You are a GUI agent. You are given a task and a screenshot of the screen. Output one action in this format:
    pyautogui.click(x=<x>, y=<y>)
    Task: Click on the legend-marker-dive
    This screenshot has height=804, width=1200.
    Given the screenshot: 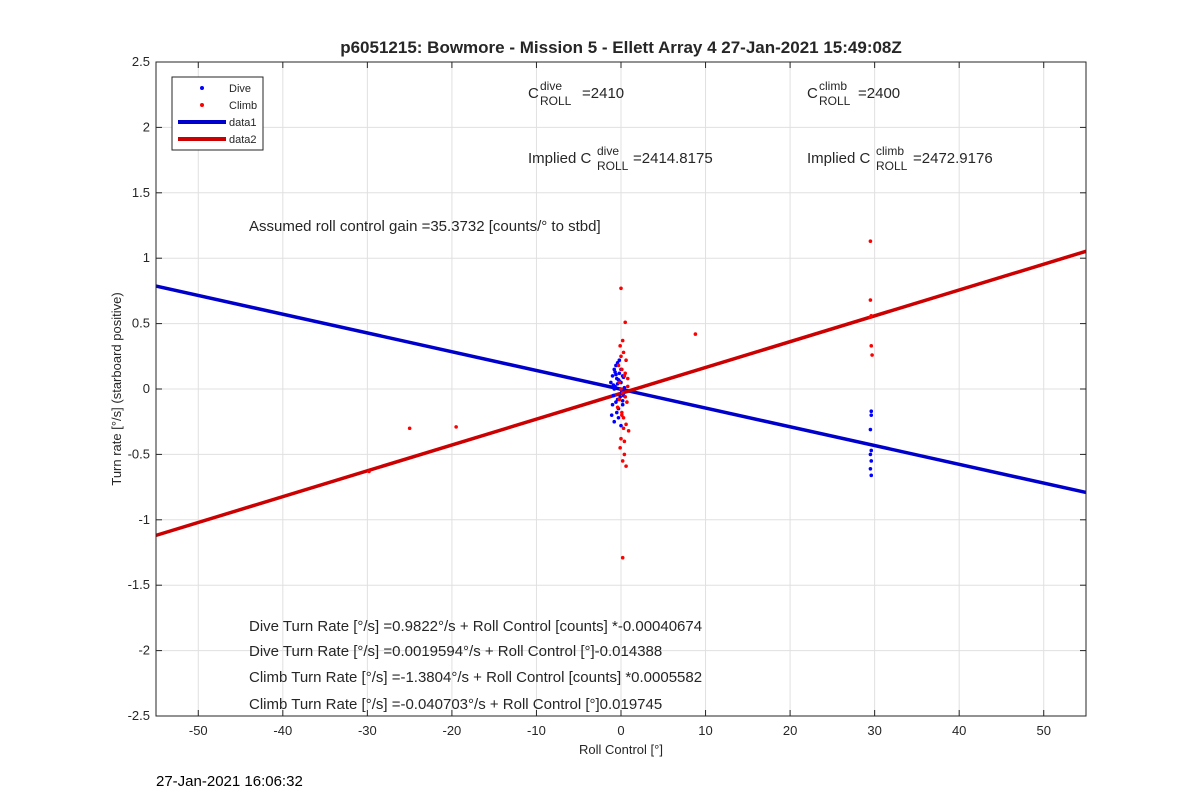 What is the action you would take?
    pyautogui.click(x=202, y=88)
    